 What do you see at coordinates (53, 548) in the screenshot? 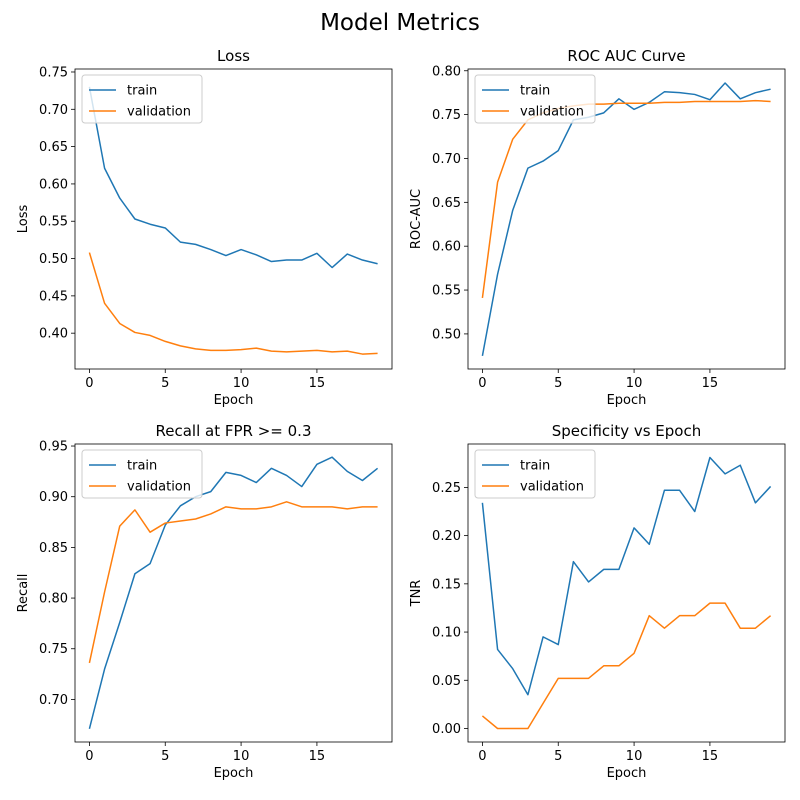
I see `y-tick-label: 0.85` at bounding box center [53, 548].